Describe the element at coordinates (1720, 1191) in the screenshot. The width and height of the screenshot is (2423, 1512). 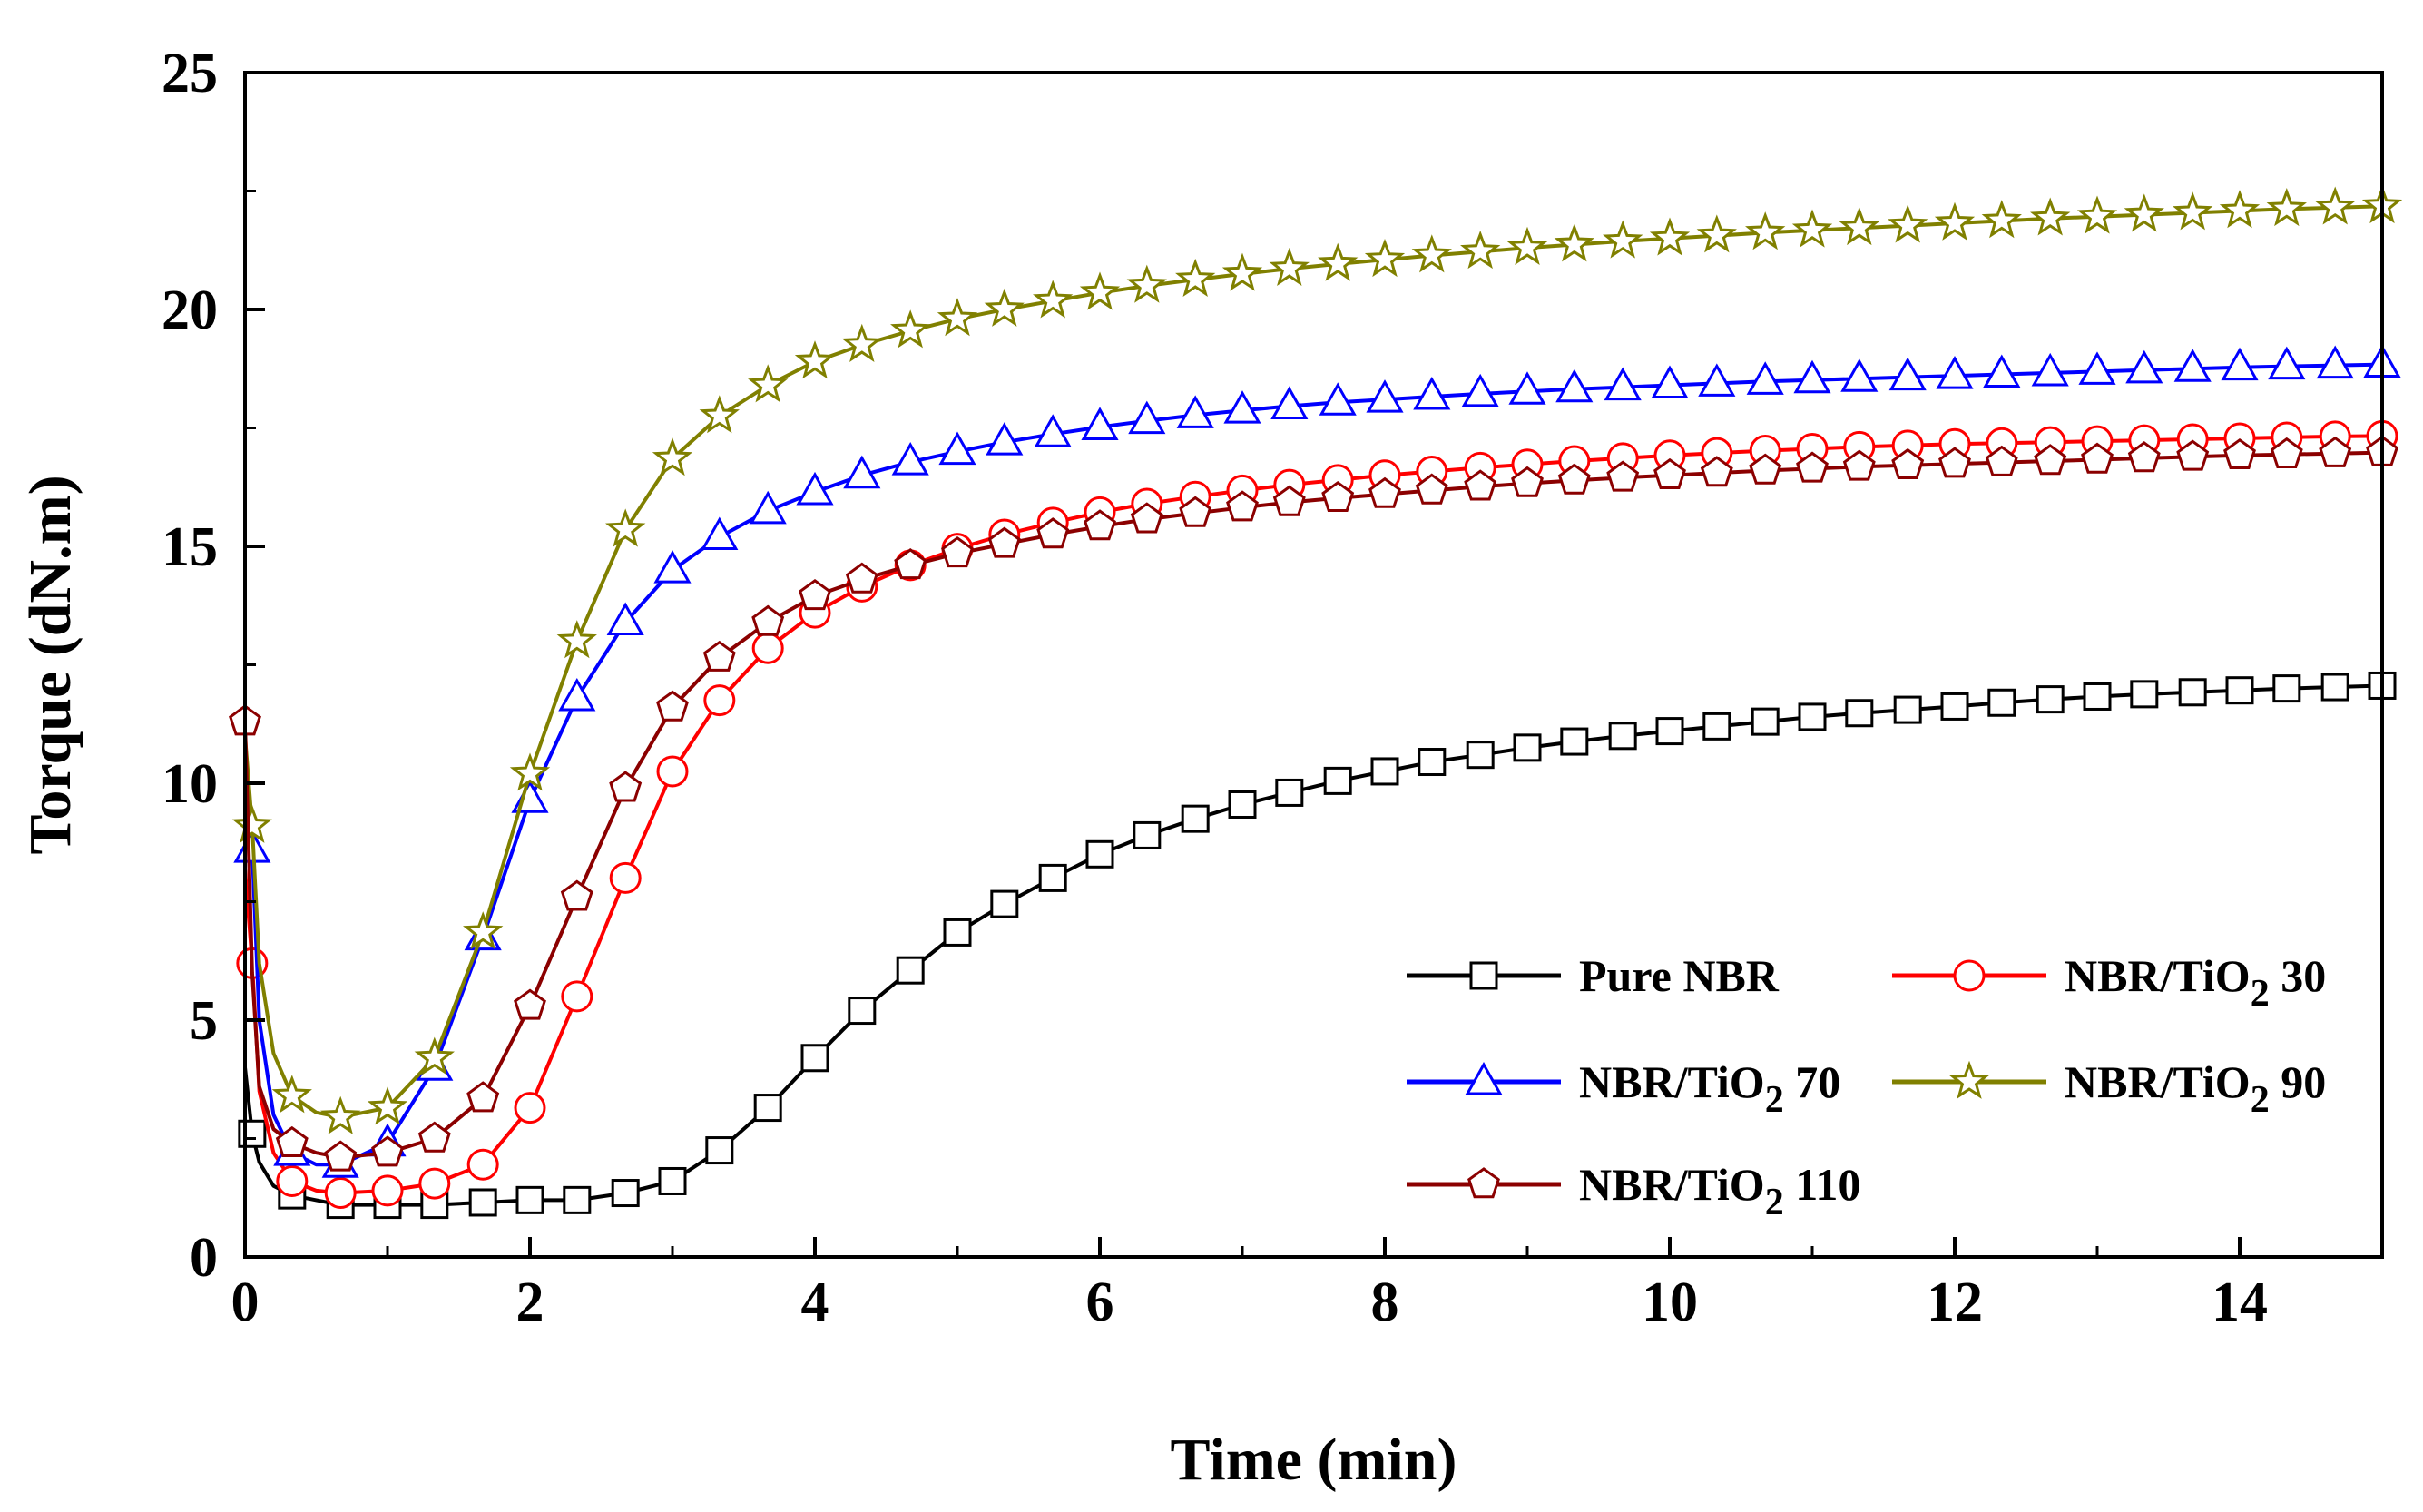
I see `legend-label: NBR/TiO2 110` at that location.